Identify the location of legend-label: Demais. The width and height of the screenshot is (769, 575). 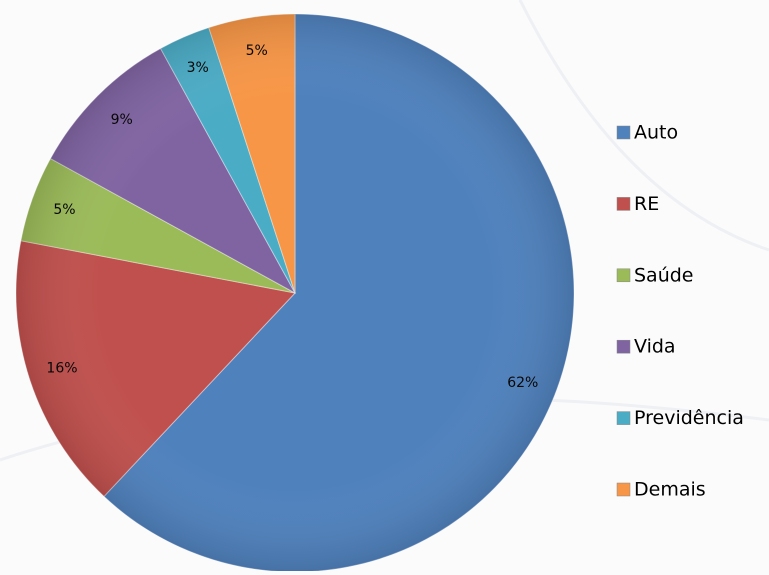
(670, 490).